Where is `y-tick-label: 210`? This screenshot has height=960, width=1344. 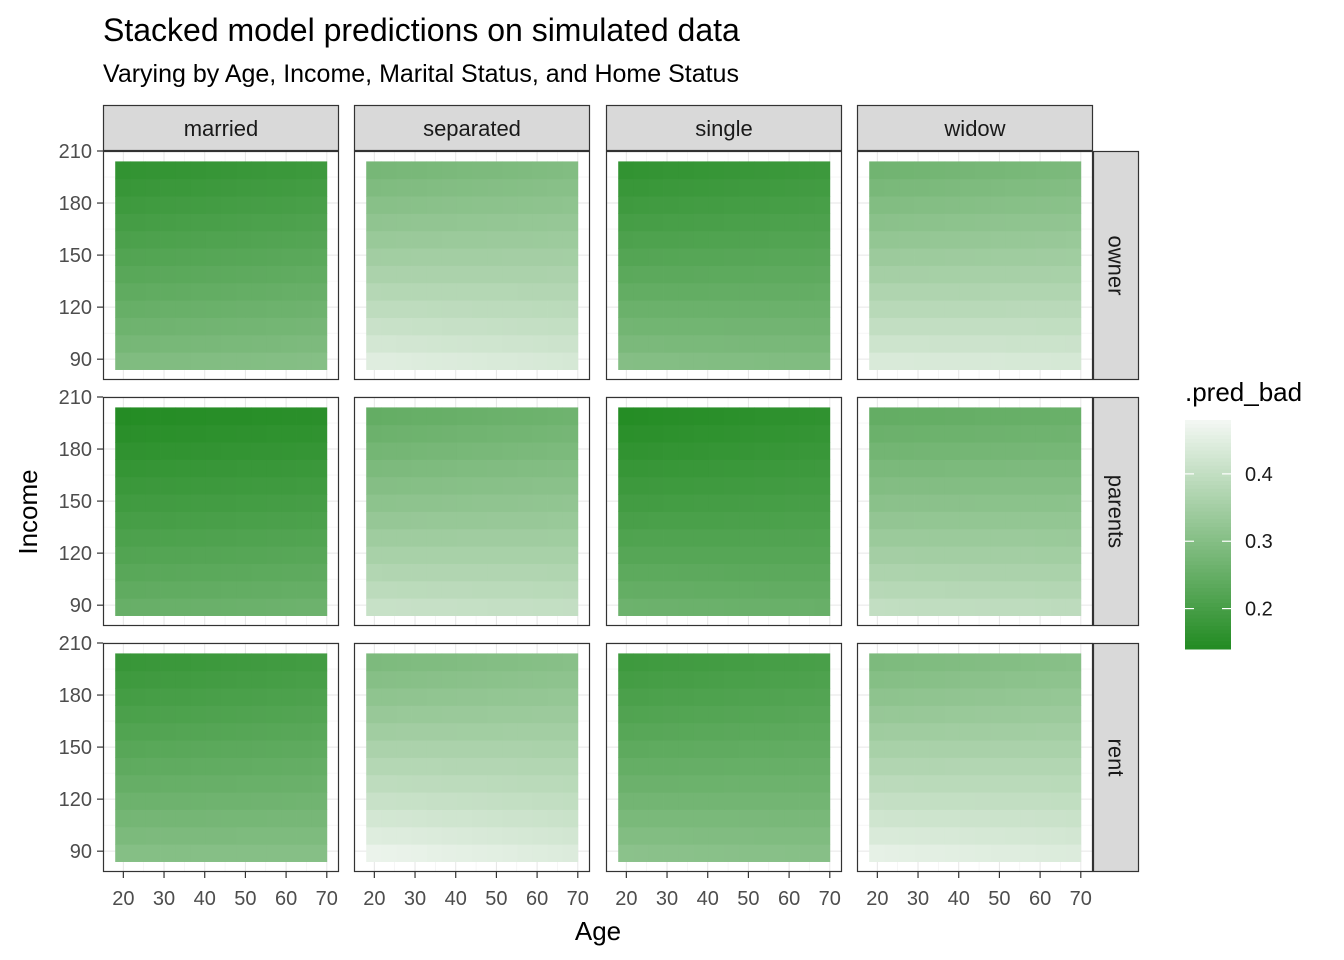
y-tick-label: 210 is located at coordinates (75, 152).